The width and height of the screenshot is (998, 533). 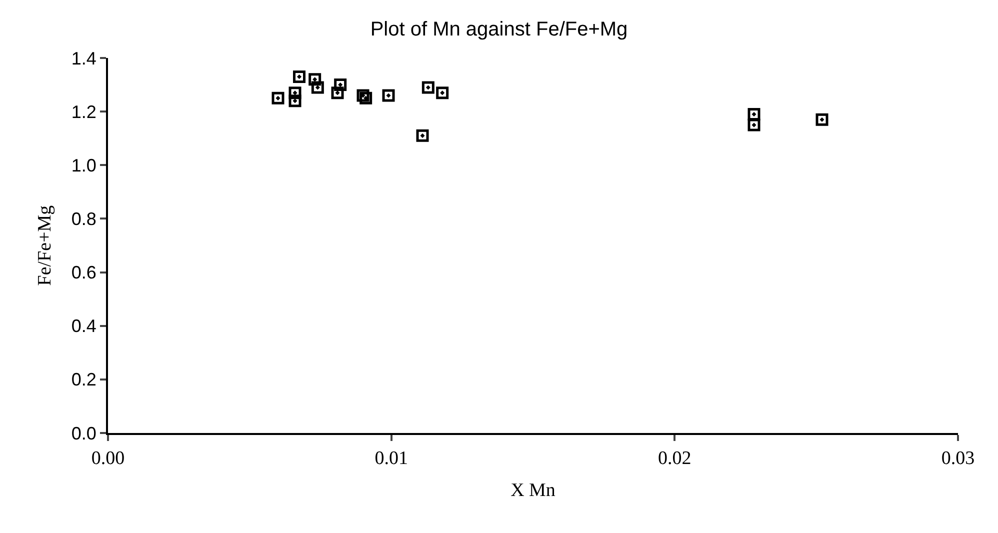 I want to click on y-tick-label: 0.8, so click(x=83, y=219).